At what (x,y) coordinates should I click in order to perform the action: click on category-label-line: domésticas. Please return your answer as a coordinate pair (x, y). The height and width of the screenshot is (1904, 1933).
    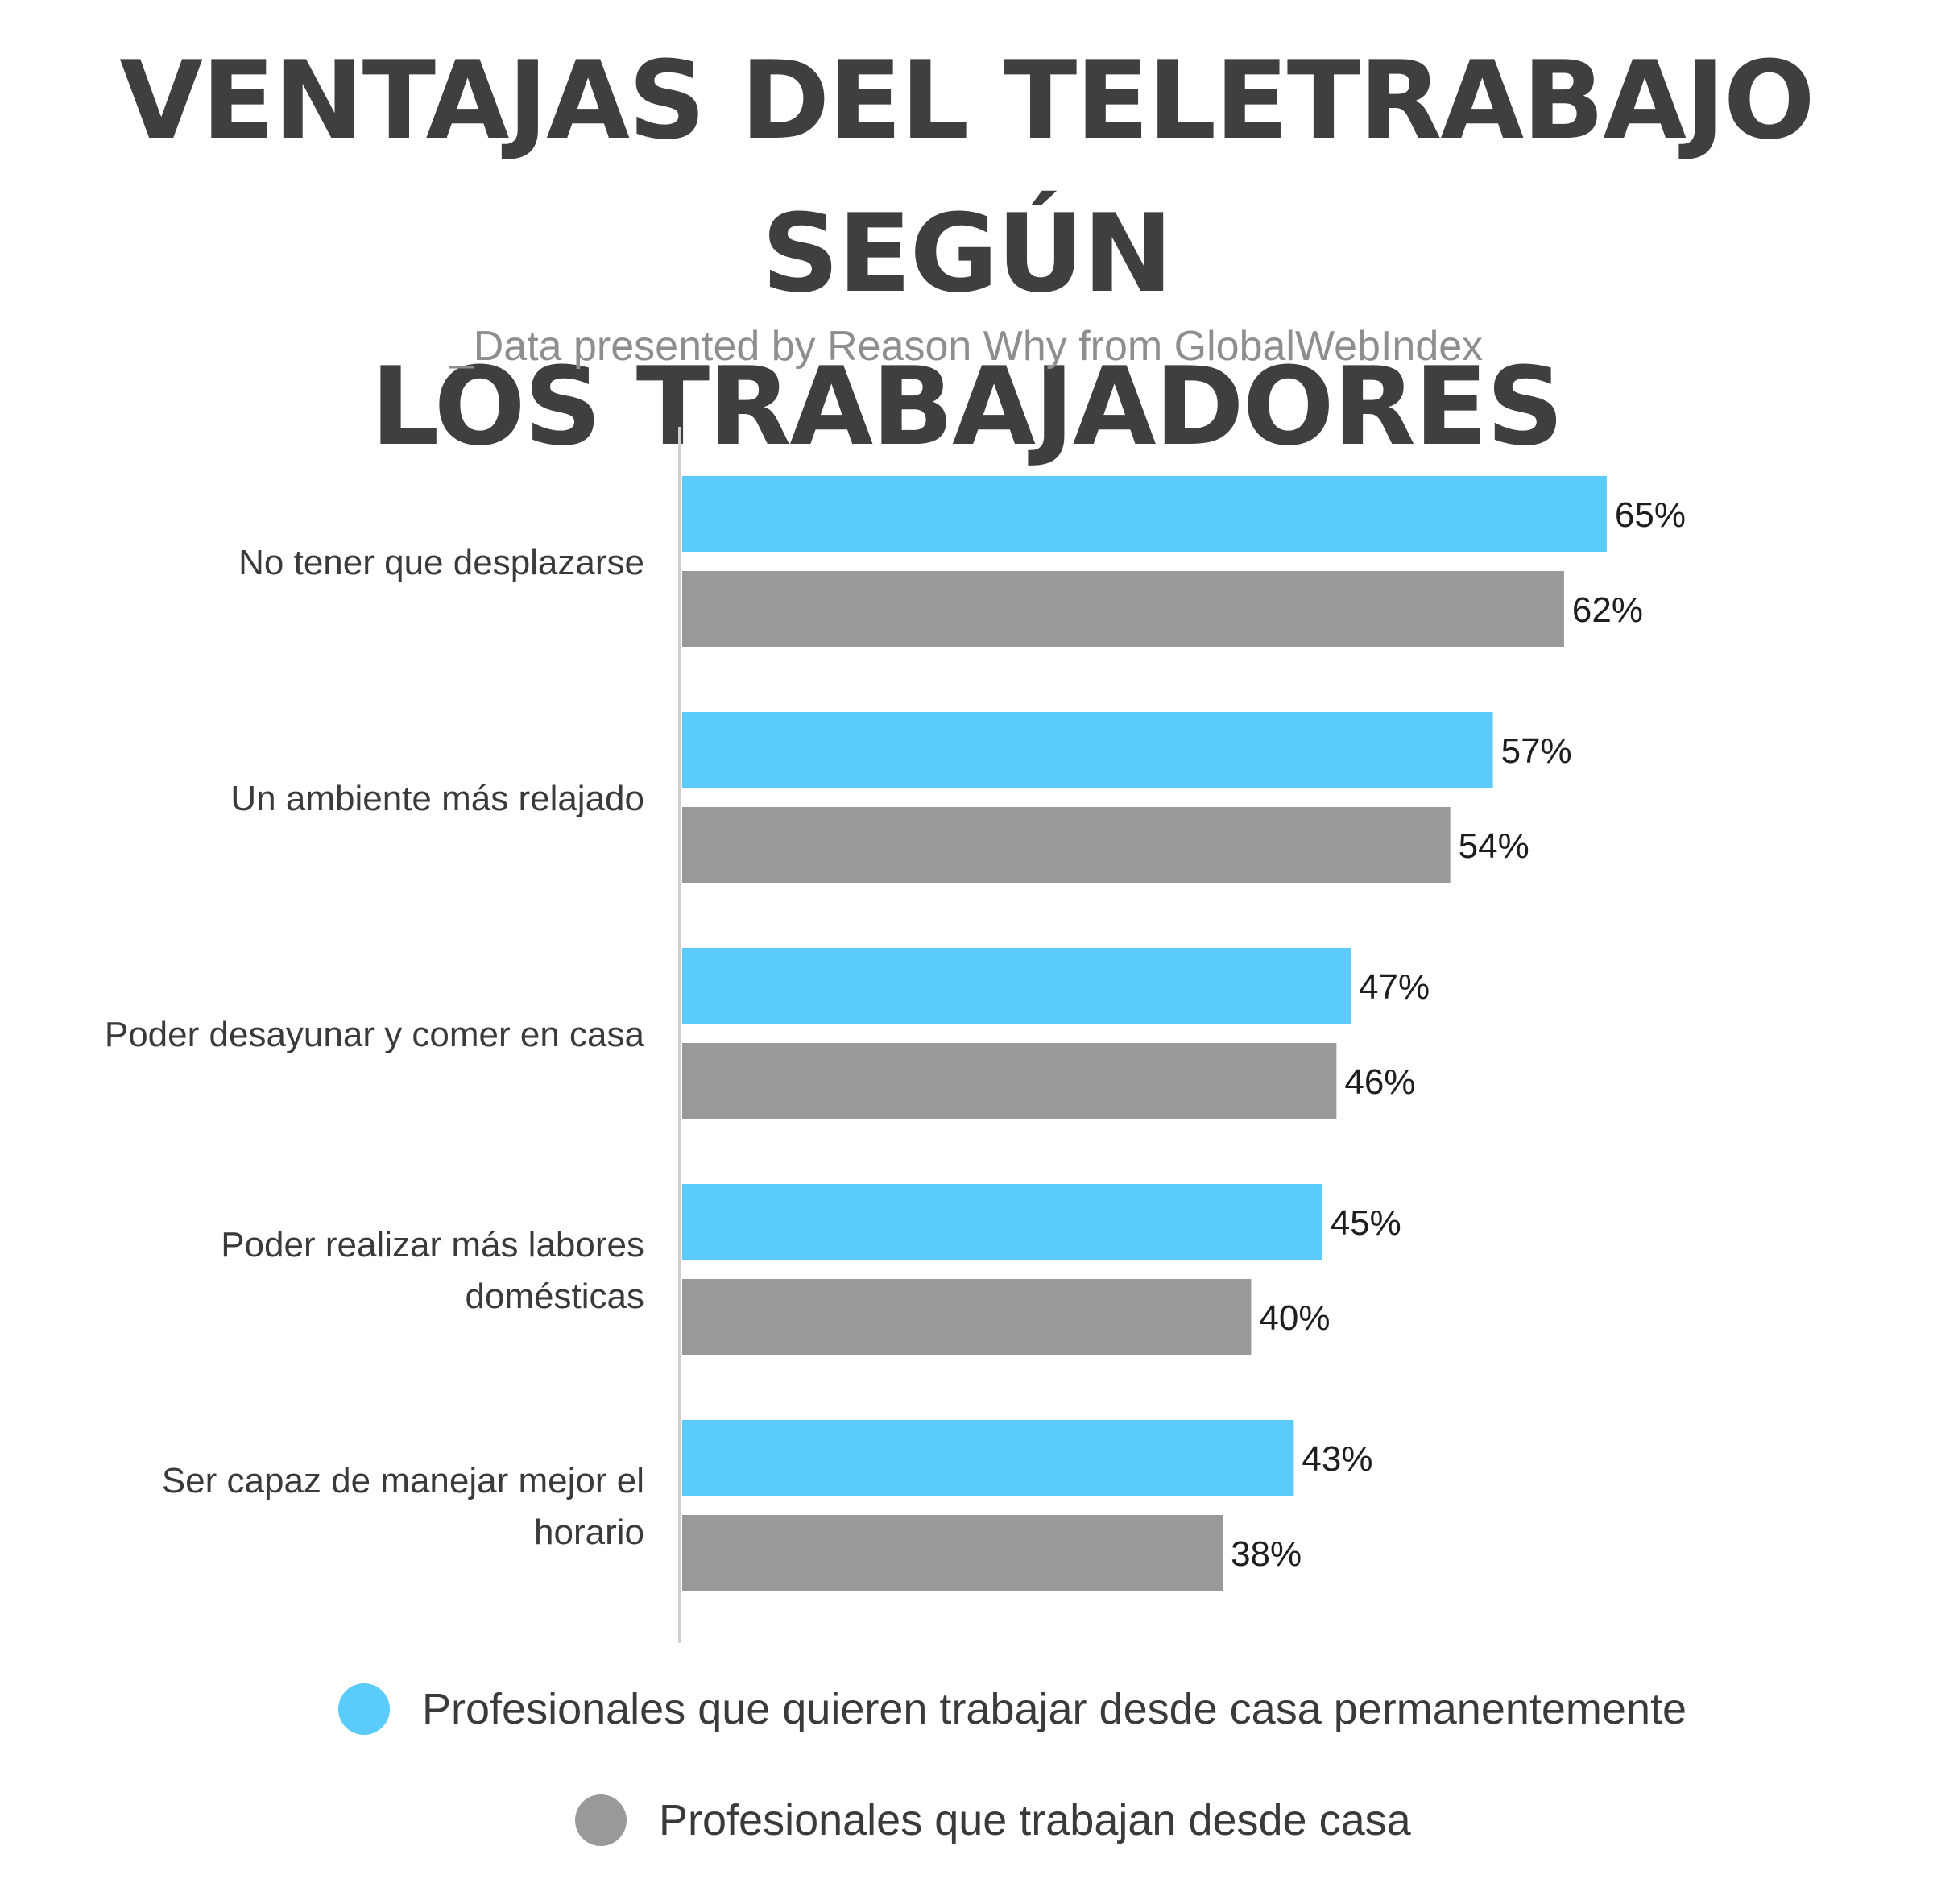
    Looking at the image, I should click on (554, 1296).